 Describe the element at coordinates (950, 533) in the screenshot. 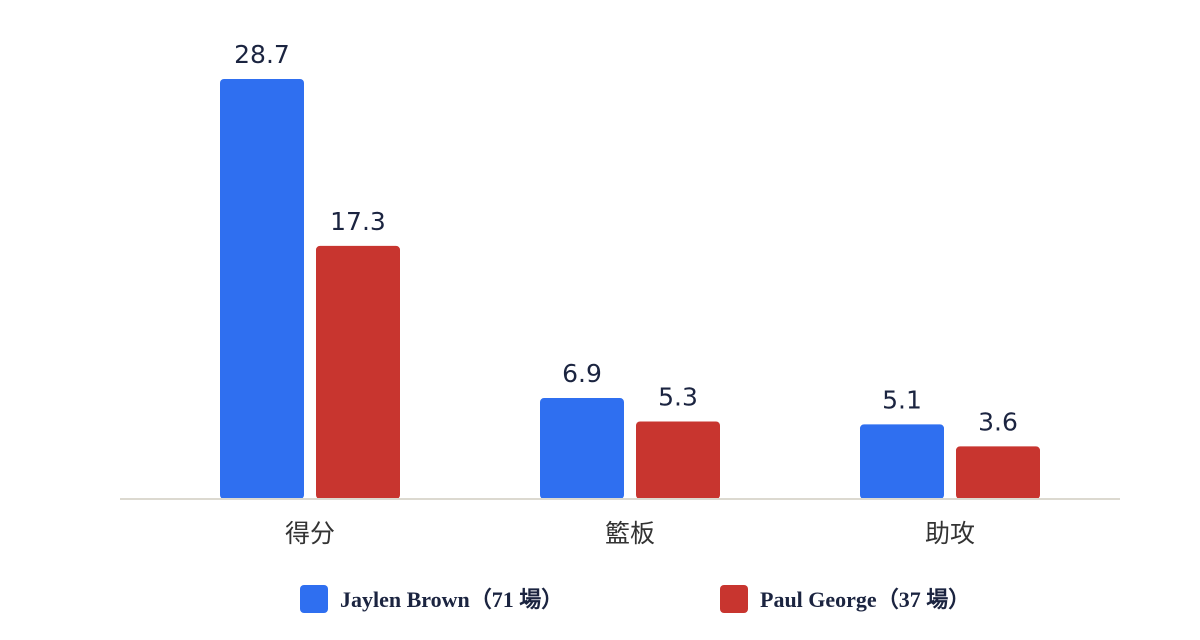

I see `x-tick-label: 助攻` at that location.